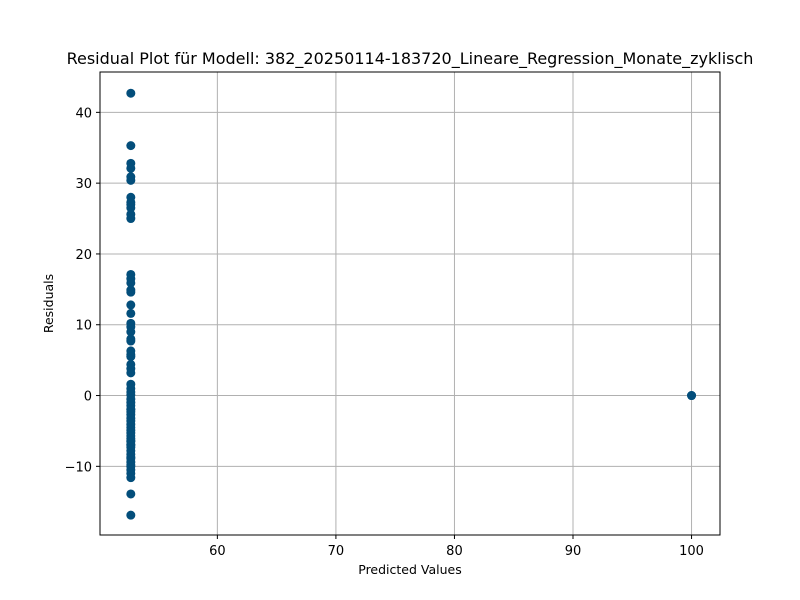  I want to click on y-axis-ticks: −10 0 10 20 30 40, so click(82, 290).